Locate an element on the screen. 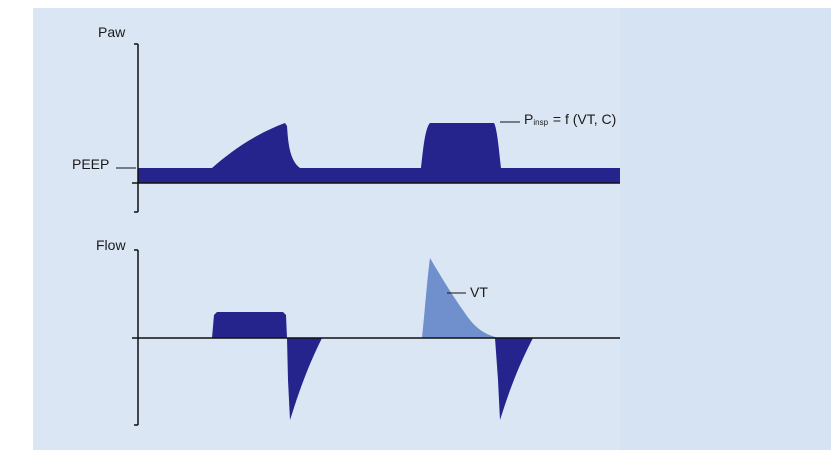 The height and width of the screenshot is (455, 831). pressure-breath-1-tail is located at coordinates (315, 169).